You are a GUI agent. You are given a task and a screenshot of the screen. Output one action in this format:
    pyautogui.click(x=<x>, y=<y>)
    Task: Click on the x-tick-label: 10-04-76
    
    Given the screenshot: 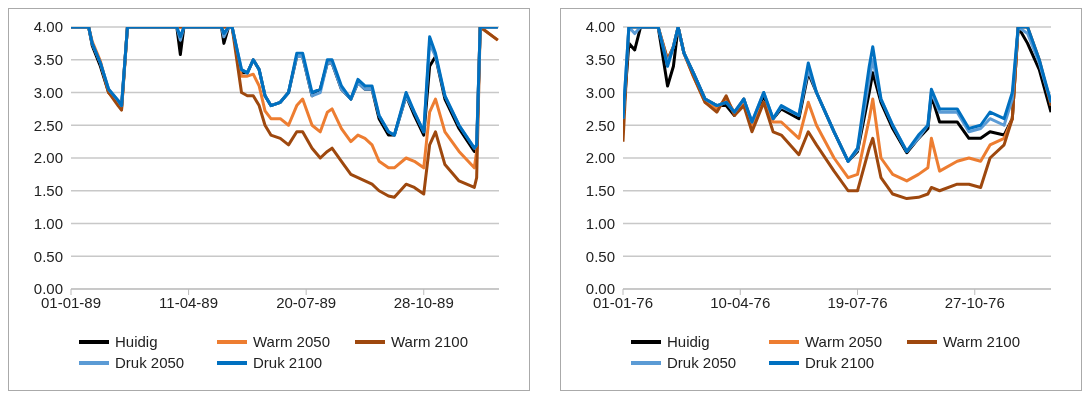 What is the action you would take?
    pyautogui.click(x=740, y=302)
    